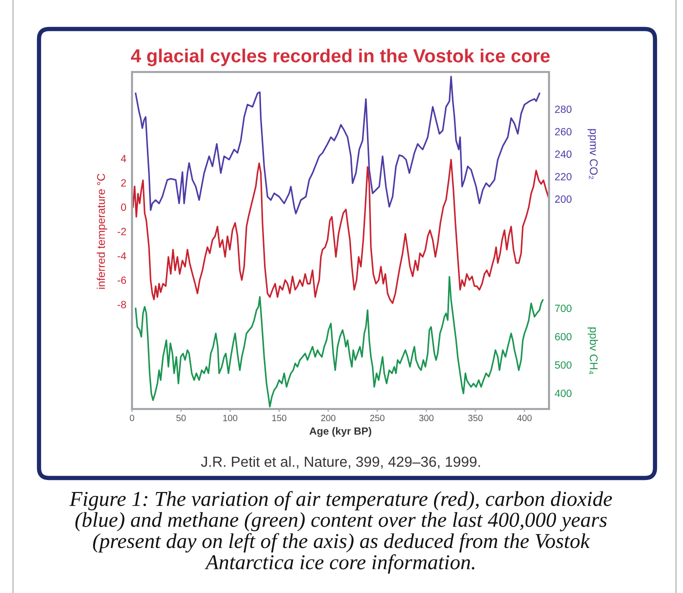 This screenshot has width=683, height=593. What do you see at coordinates (593, 350) in the screenshot?
I see `y3-axis-title: ppbv CH₄` at bounding box center [593, 350].